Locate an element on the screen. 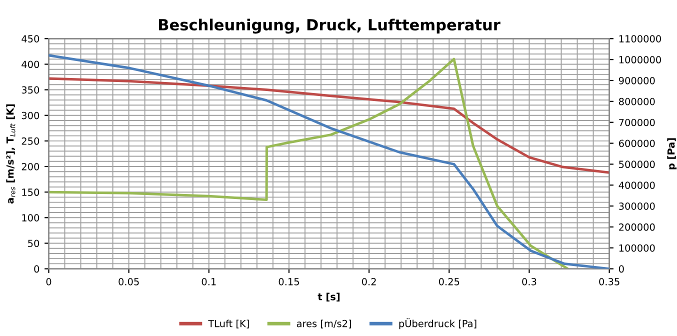  y2-tick-label: 500000 is located at coordinates (637, 164).